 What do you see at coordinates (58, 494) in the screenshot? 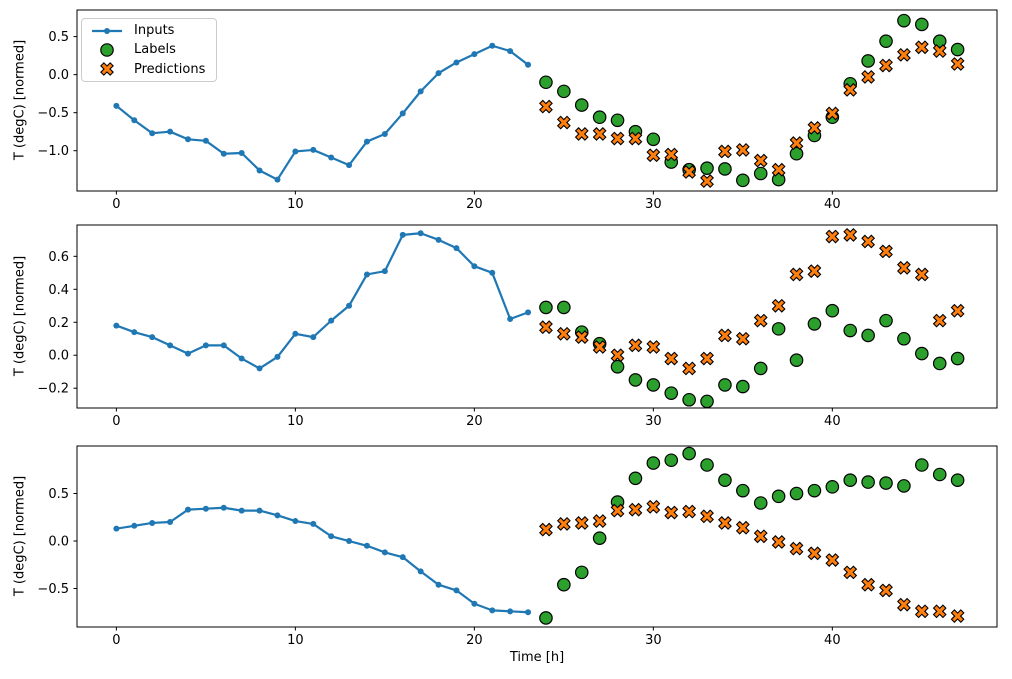
I see `subplot-3-y-tick-label: 0.5` at bounding box center [58, 494].